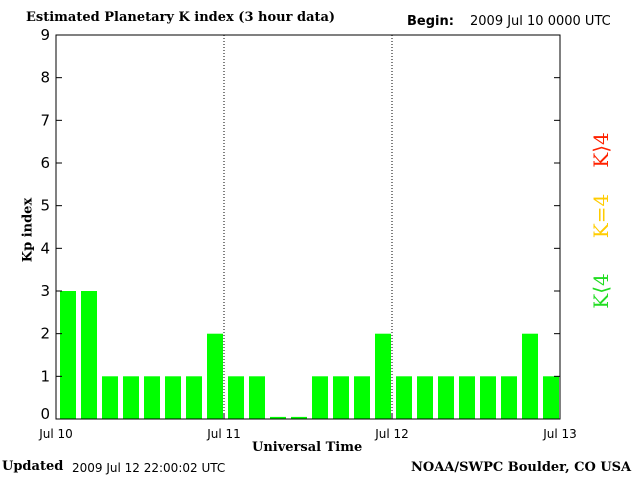  What do you see at coordinates (559, 434) in the screenshot?
I see `x-tick-label: Jul 13` at bounding box center [559, 434].